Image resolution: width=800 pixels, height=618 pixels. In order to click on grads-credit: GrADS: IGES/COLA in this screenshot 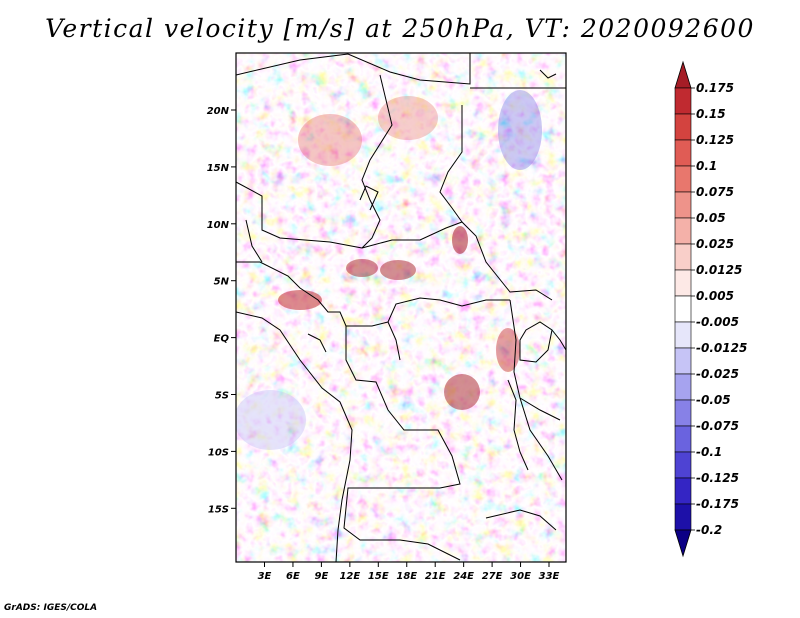, I will do `click(51, 608)`.